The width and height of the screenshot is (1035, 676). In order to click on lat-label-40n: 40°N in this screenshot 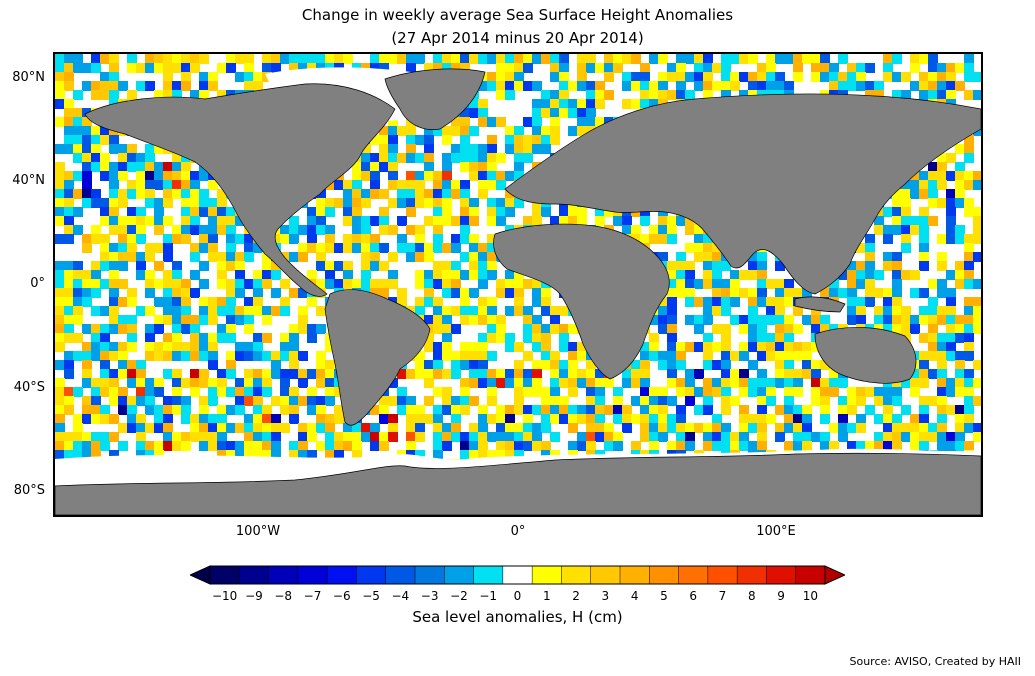, I will do `click(28, 180)`.